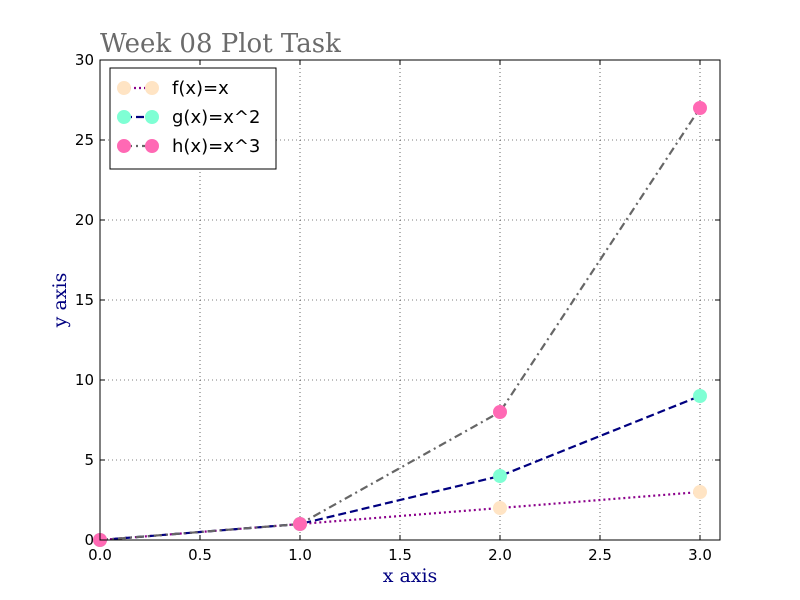  I want to click on x-tick-label: 2.5, so click(600, 555).